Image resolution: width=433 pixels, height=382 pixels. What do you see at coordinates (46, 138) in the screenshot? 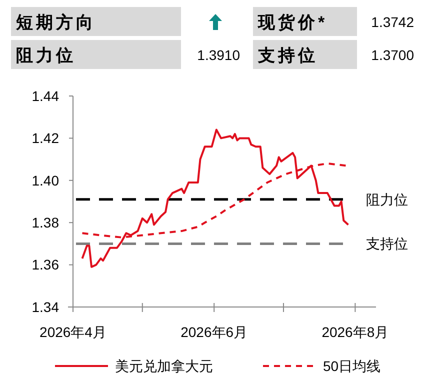
I see `y-tick-label: 1.42` at bounding box center [46, 138].